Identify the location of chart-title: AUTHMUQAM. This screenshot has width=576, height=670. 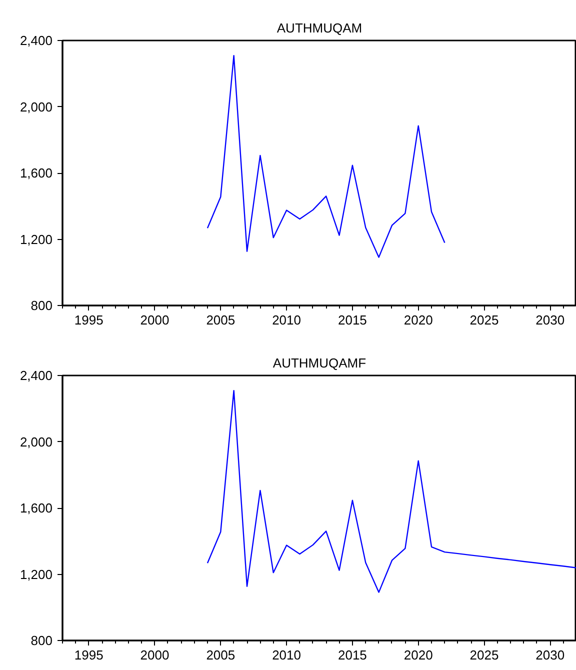
(319, 28).